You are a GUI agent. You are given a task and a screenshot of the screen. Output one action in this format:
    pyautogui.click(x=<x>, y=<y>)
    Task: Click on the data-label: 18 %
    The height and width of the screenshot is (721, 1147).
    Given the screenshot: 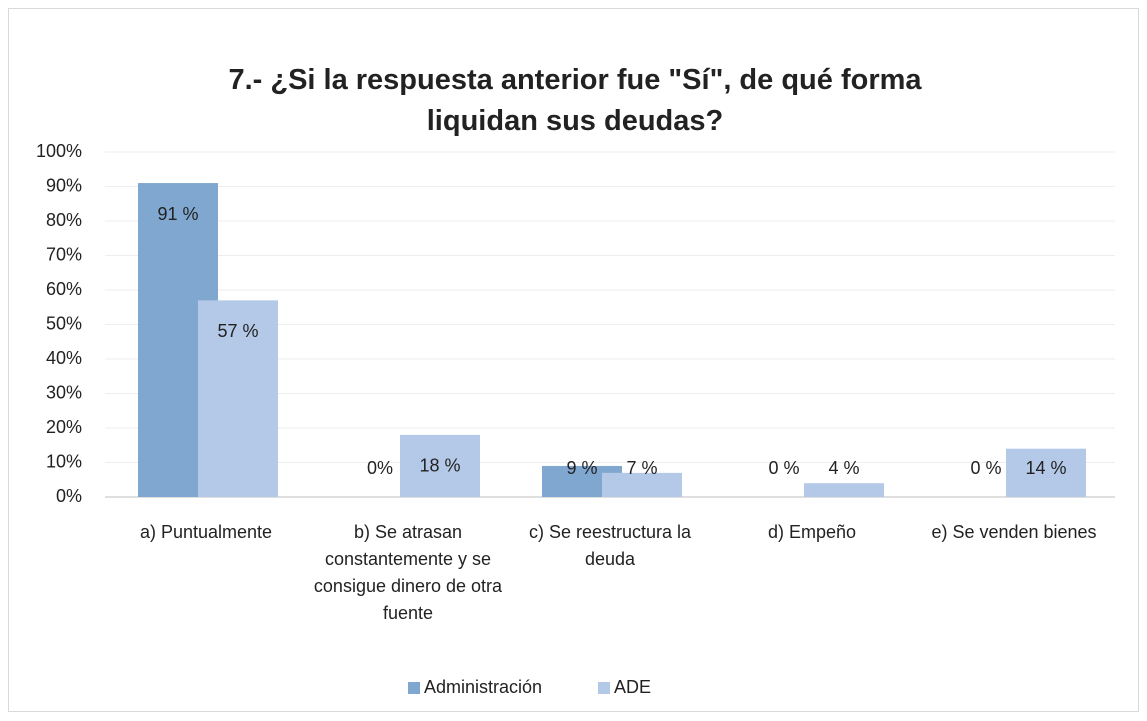 What is the action you would take?
    pyautogui.click(x=439, y=466)
    